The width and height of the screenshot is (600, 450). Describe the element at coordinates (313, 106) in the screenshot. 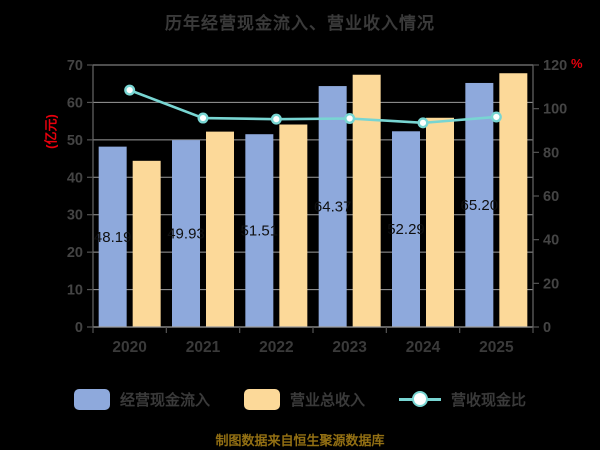

I see `ratio-line` at that location.